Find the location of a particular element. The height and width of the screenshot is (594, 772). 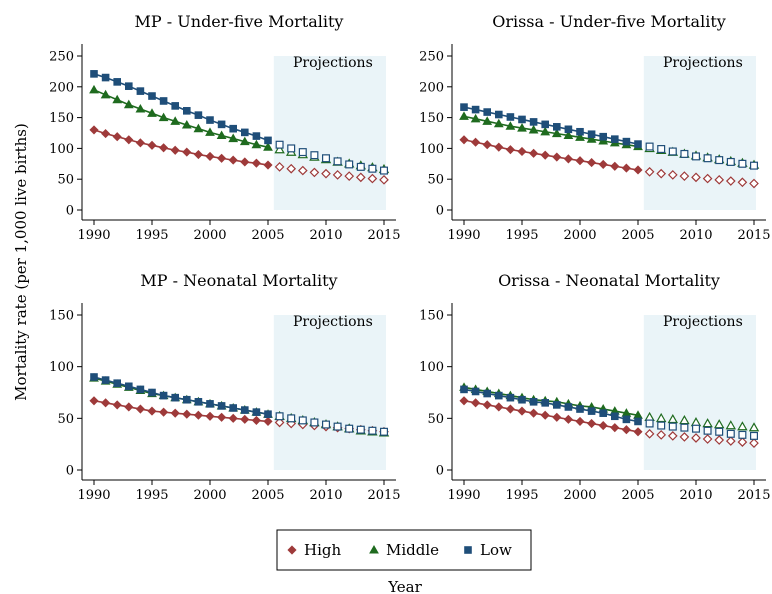

series-line-high is located at coordinates (551, 416).